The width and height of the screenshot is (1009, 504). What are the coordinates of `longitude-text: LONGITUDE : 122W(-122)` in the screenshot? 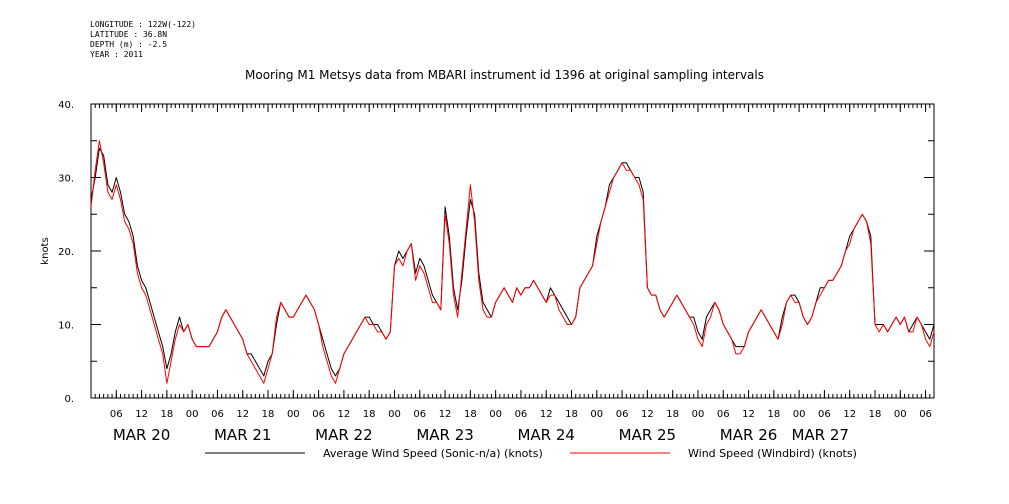 It's located at (143, 24).